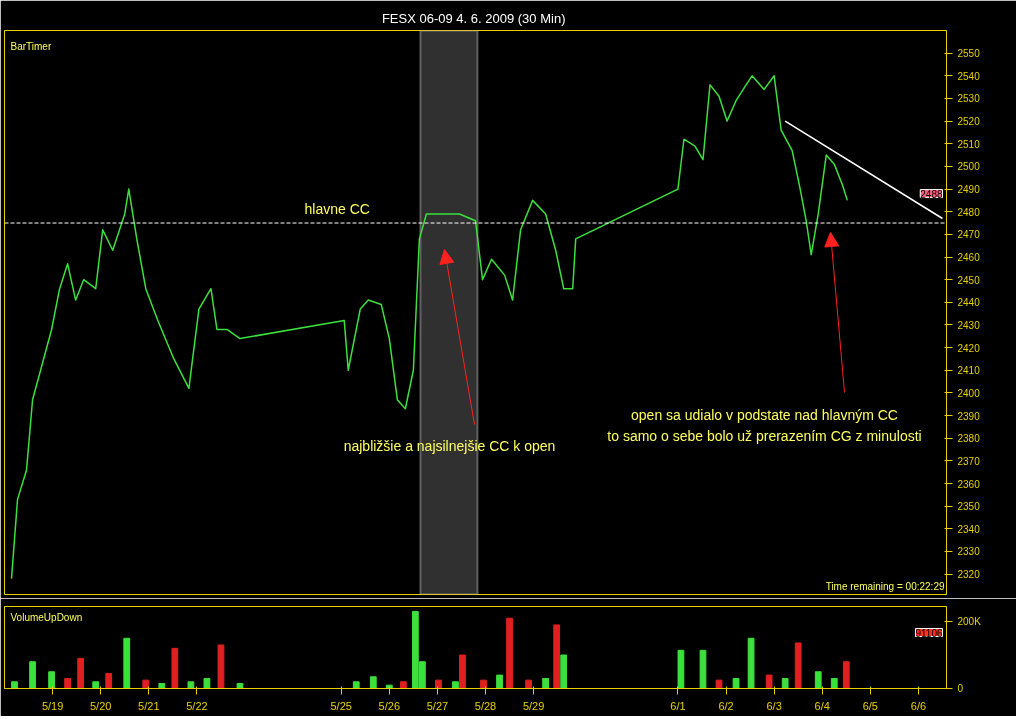 This screenshot has height=719, width=1016. What do you see at coordinates (969, 393) in the screenshot?
I see `y-tick-label: 2400` at bounding box center [969, 393].